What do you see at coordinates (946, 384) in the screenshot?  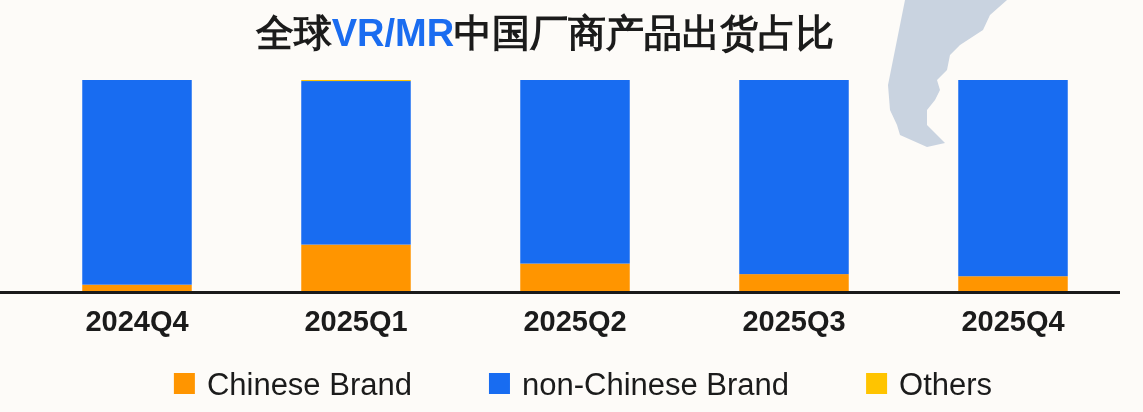 I see `legend-label: Others` at bounding box center [946, 384].